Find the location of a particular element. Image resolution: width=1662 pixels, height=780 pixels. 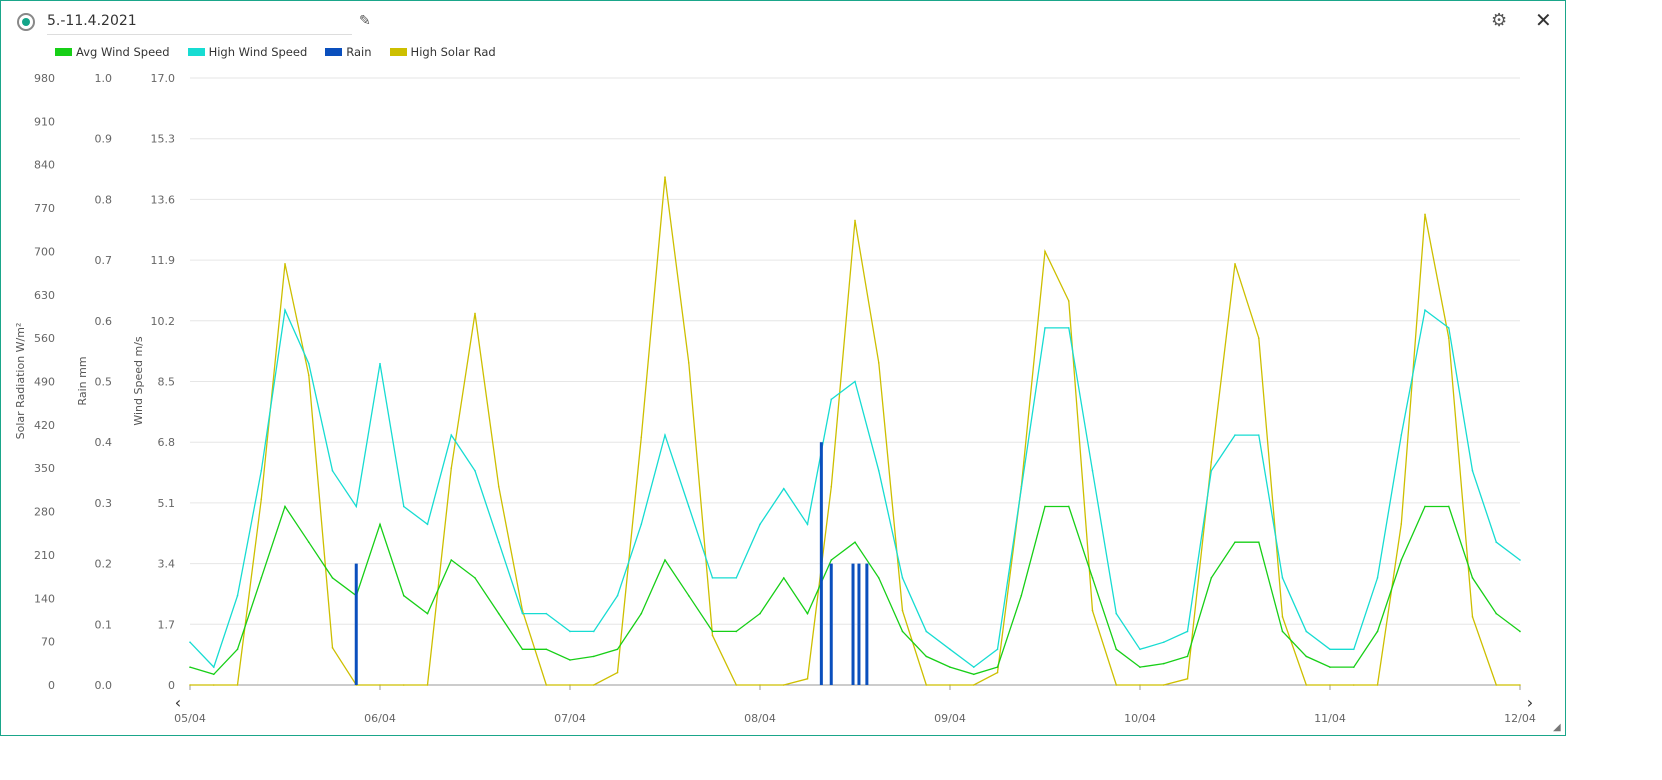

series-select-radio is located at coordinates (26, 22).